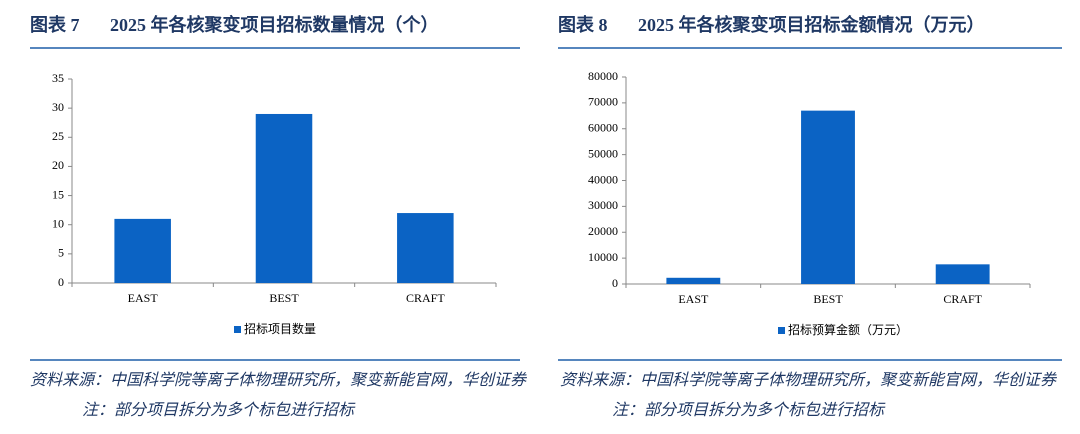  Describe the element at coordinates (603, 231) in the screenshot. I see `y-tick-label: 20000` at that location.